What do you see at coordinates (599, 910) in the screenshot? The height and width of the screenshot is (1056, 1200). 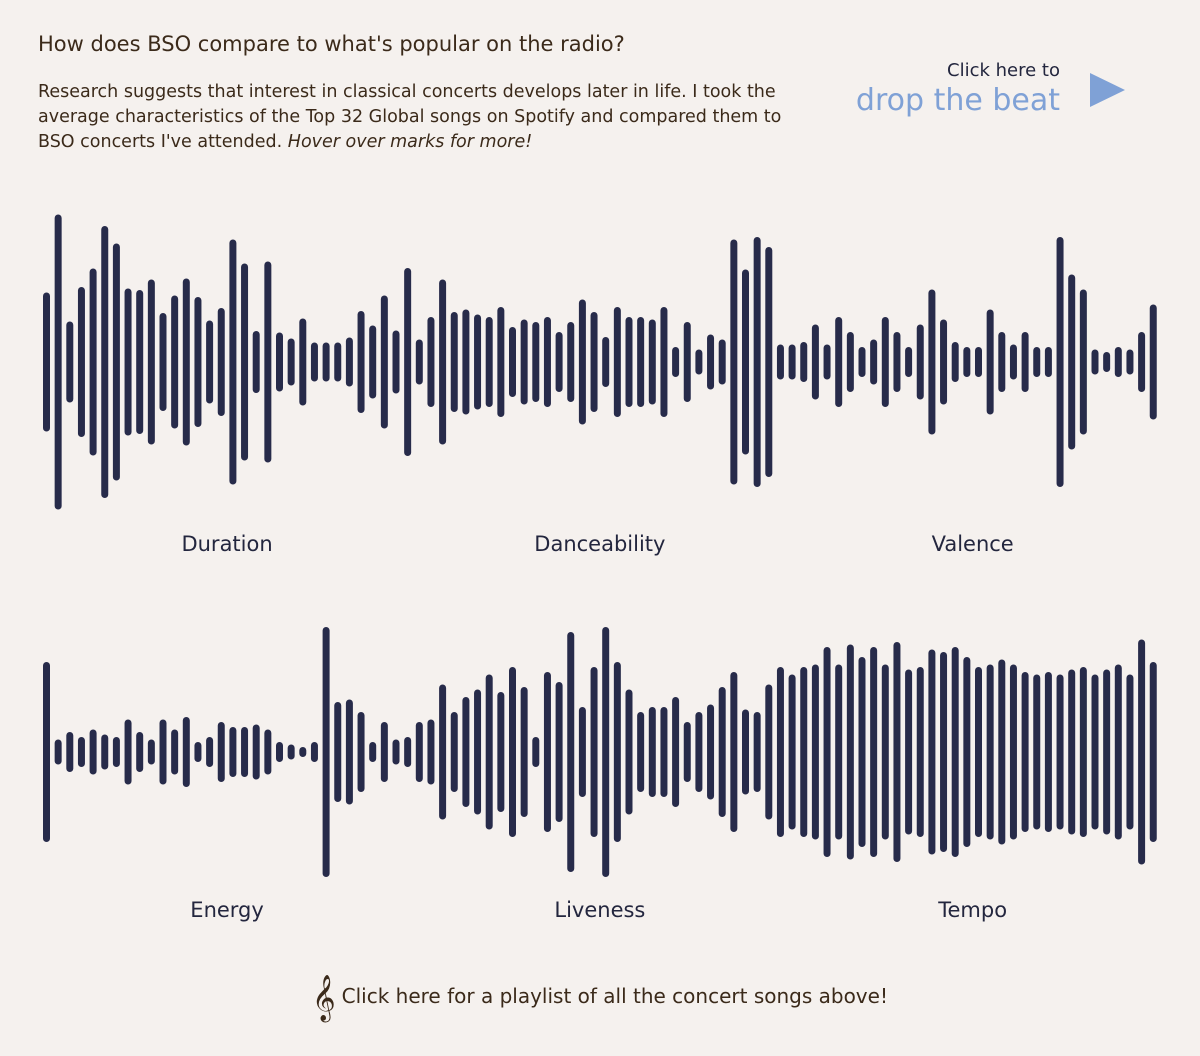 I see `chart-label: Liveness` at bounding box center [599, 910].